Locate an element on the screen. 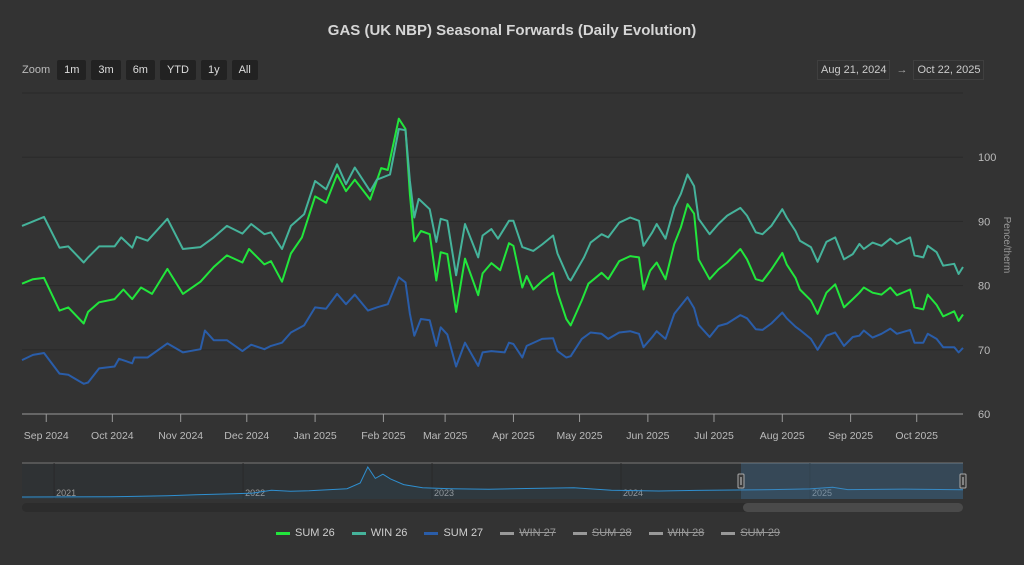  range-arrow-icon: → is located at coordinates (902, 70).